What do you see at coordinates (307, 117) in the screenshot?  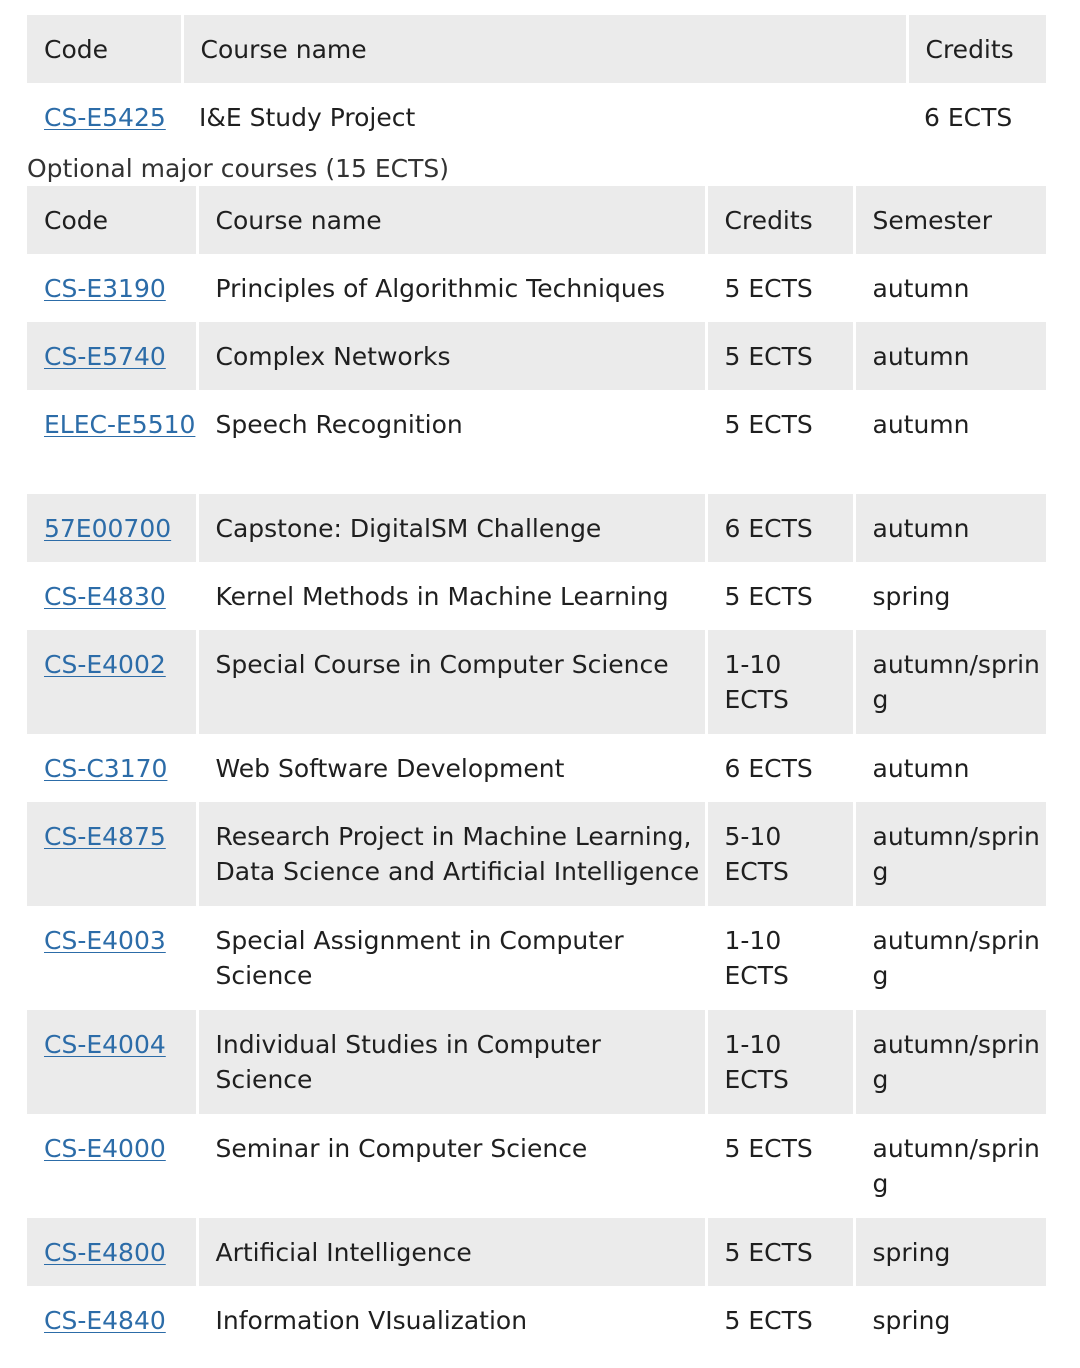 I see `course-name-cell: I&E Study Project` at bounding box center [307, 117].